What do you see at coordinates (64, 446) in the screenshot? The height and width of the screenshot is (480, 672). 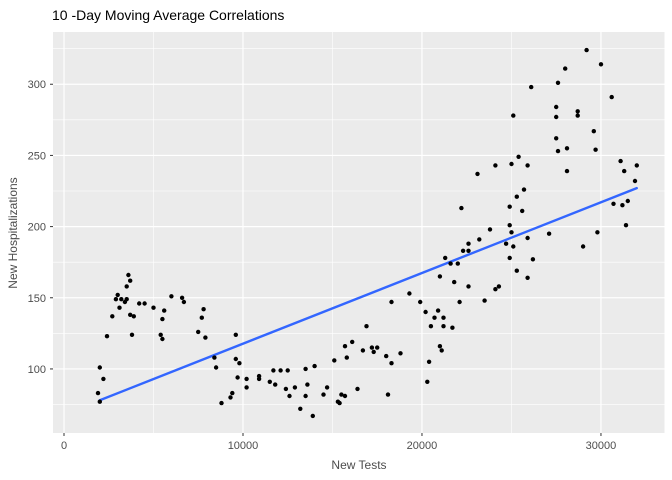 I see `x-tick-label: 0` at bounding box center [64, 446].